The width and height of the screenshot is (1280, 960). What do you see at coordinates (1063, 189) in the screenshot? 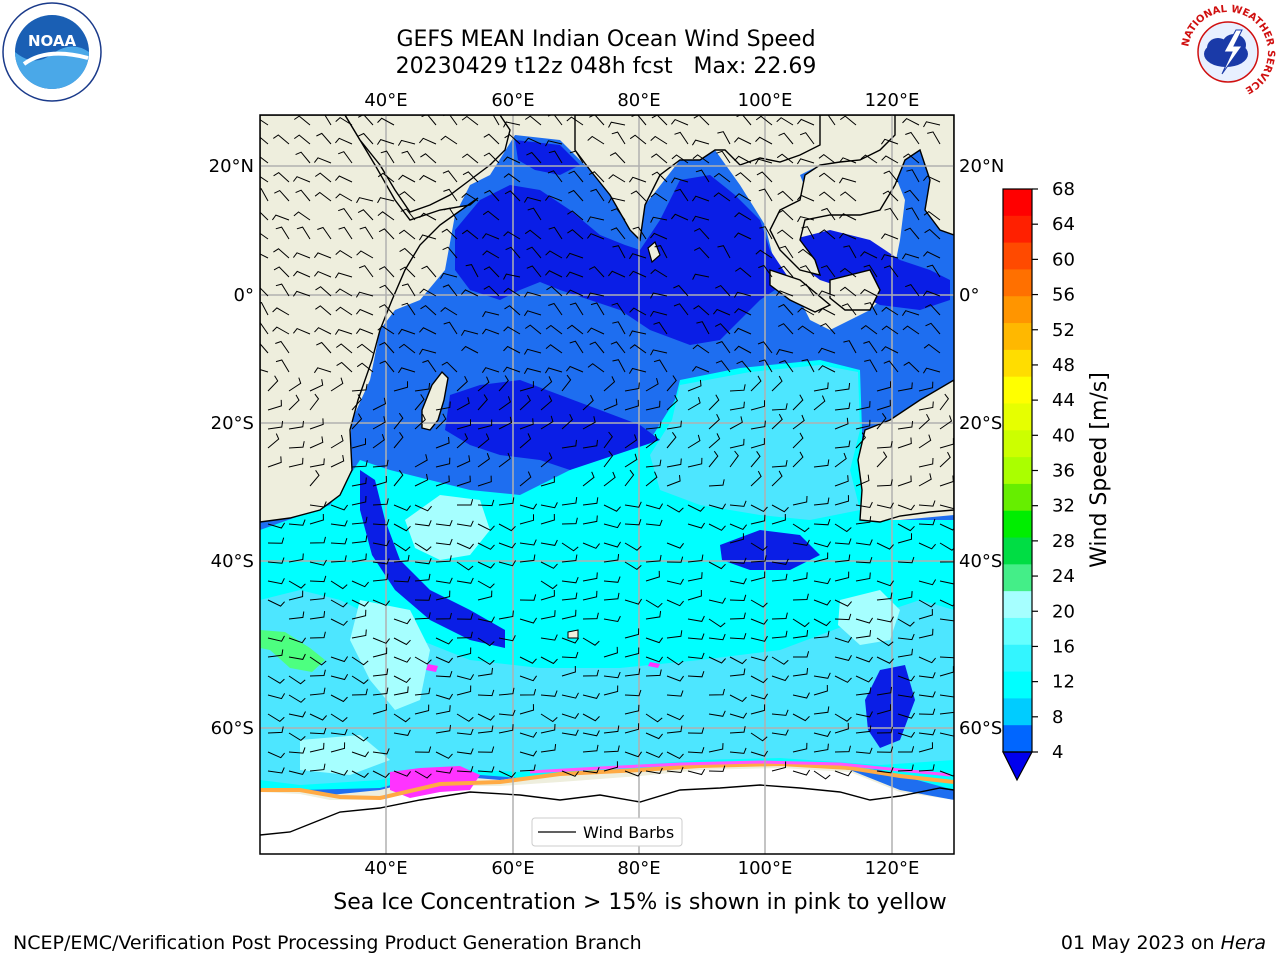
I see `colorbar-tick-label: 68` at bounding box center [1063, 189].